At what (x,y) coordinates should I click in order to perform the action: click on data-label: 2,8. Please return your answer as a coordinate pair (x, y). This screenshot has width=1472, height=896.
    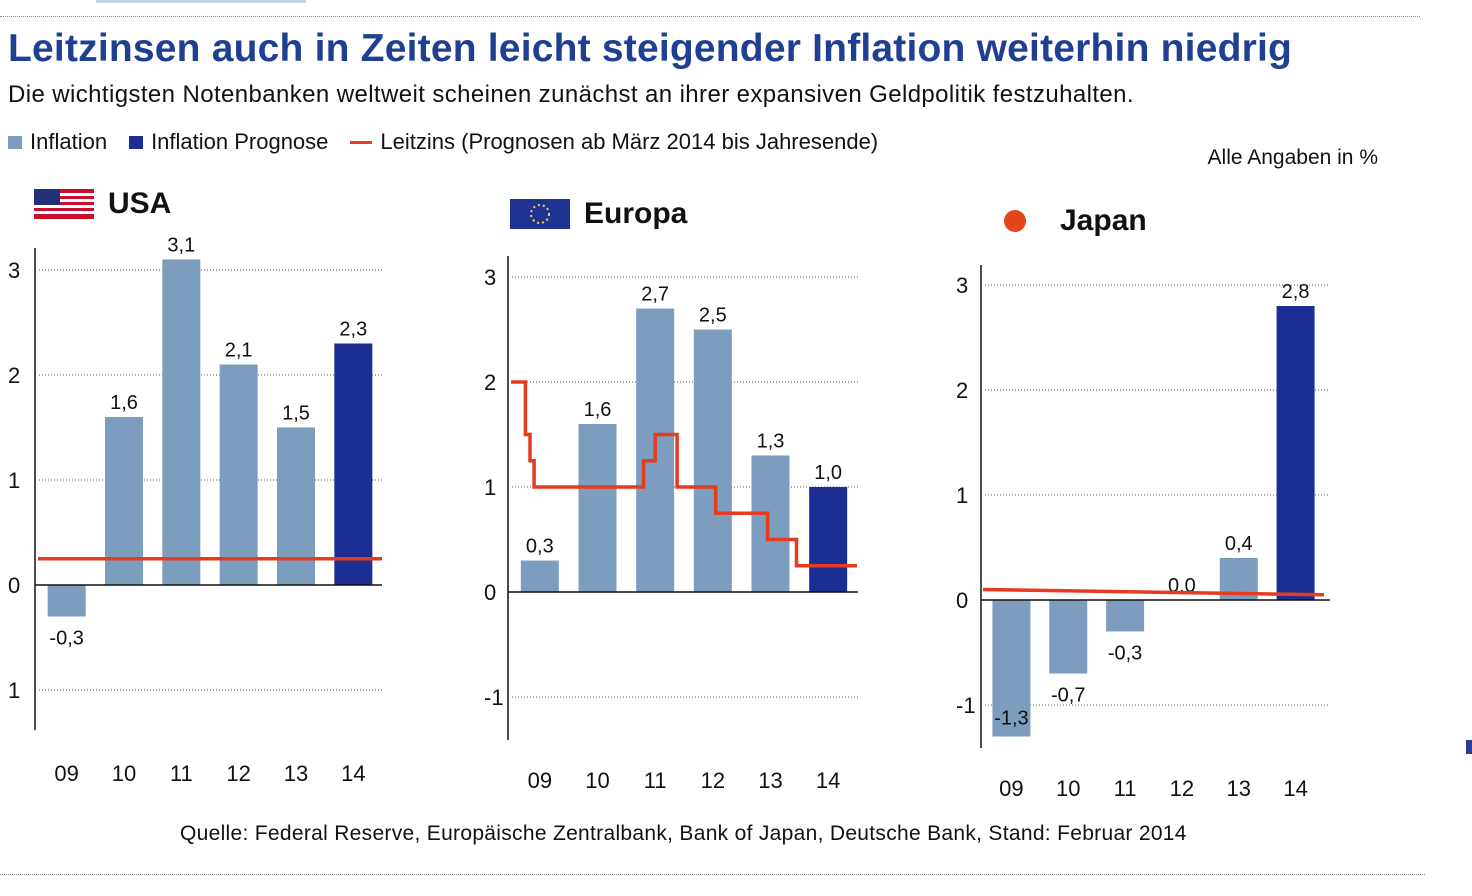
    Looking at the image, I should click on (1296, 292).